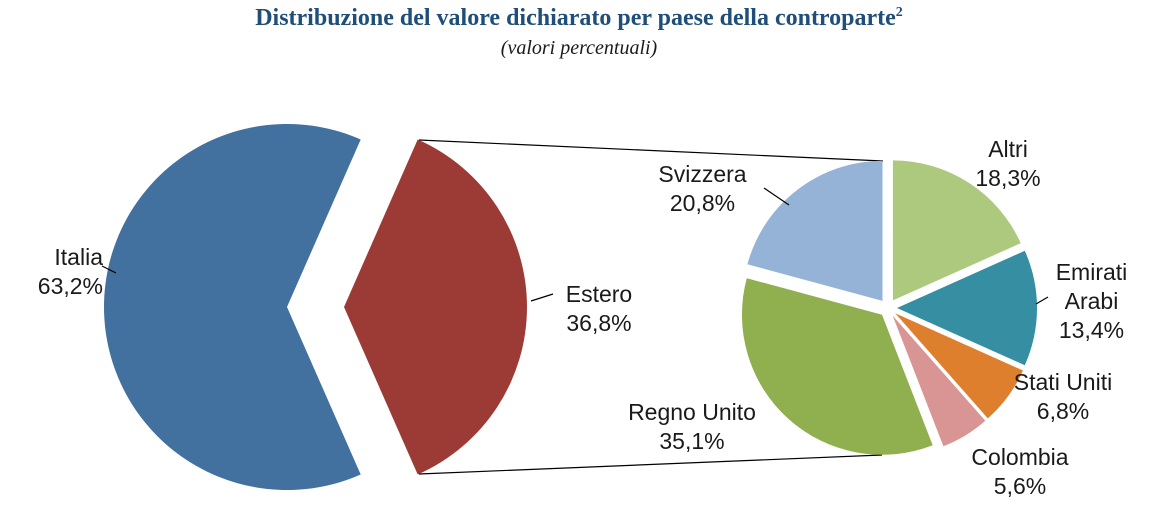  What do you see at coordinates (702, 202) in the screenshot?
I see `label-svizzera-value: 20,8%` at bounding box center [702, 202].